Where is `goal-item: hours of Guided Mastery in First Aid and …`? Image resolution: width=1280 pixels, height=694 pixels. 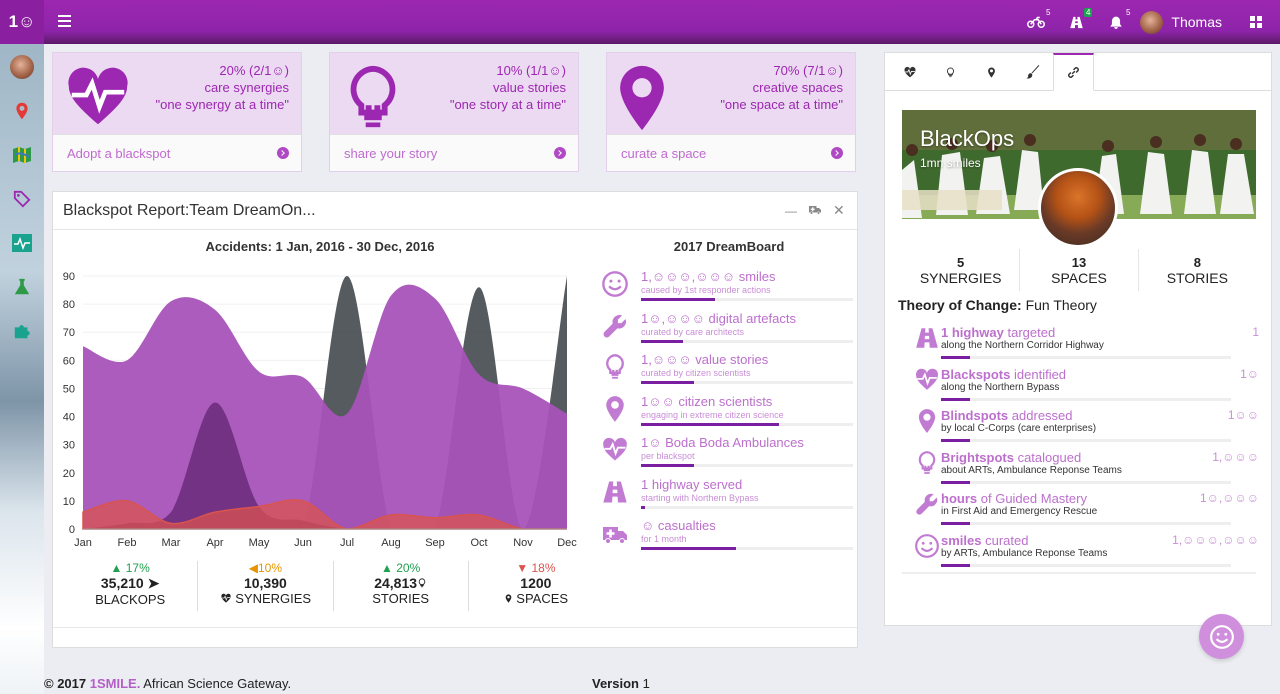
goal-item: hours of Guided Mastery in First Aid and … is located at coordinates (1100, 512).